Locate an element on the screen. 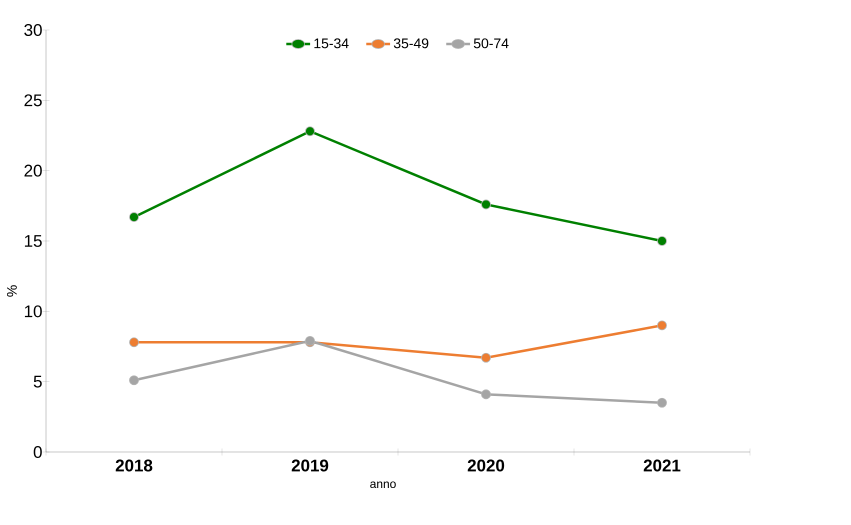  x-tick-label: 2020 is located at coordinates (486, 466).